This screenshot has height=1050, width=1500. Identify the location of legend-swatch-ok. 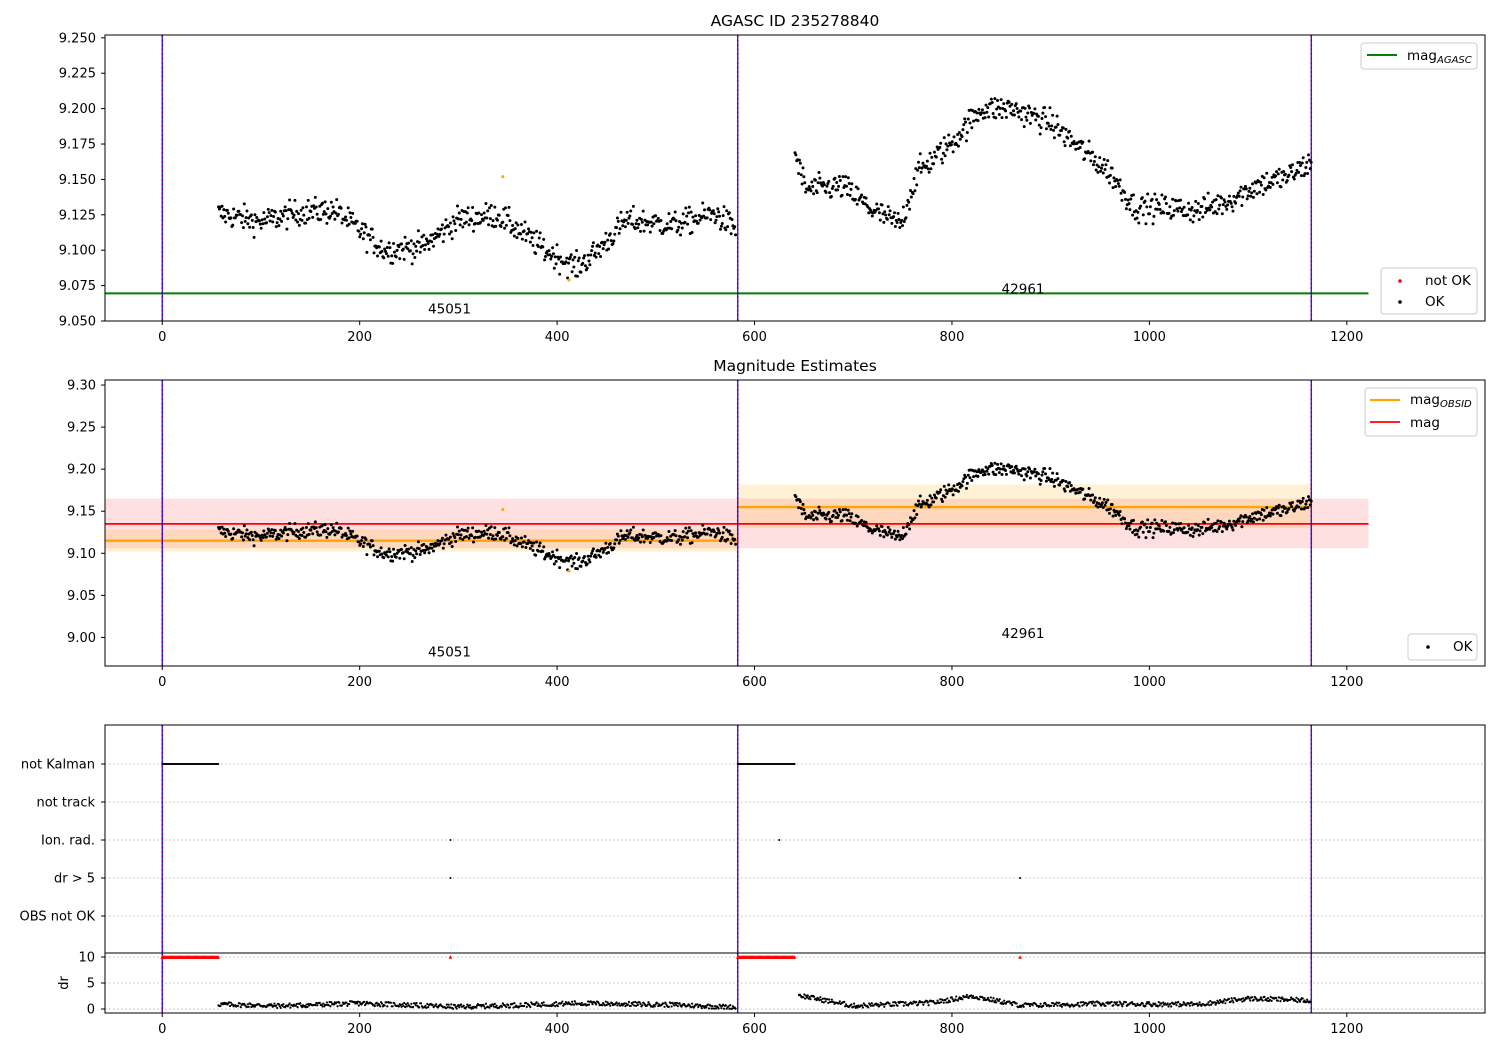
(1400, 302).